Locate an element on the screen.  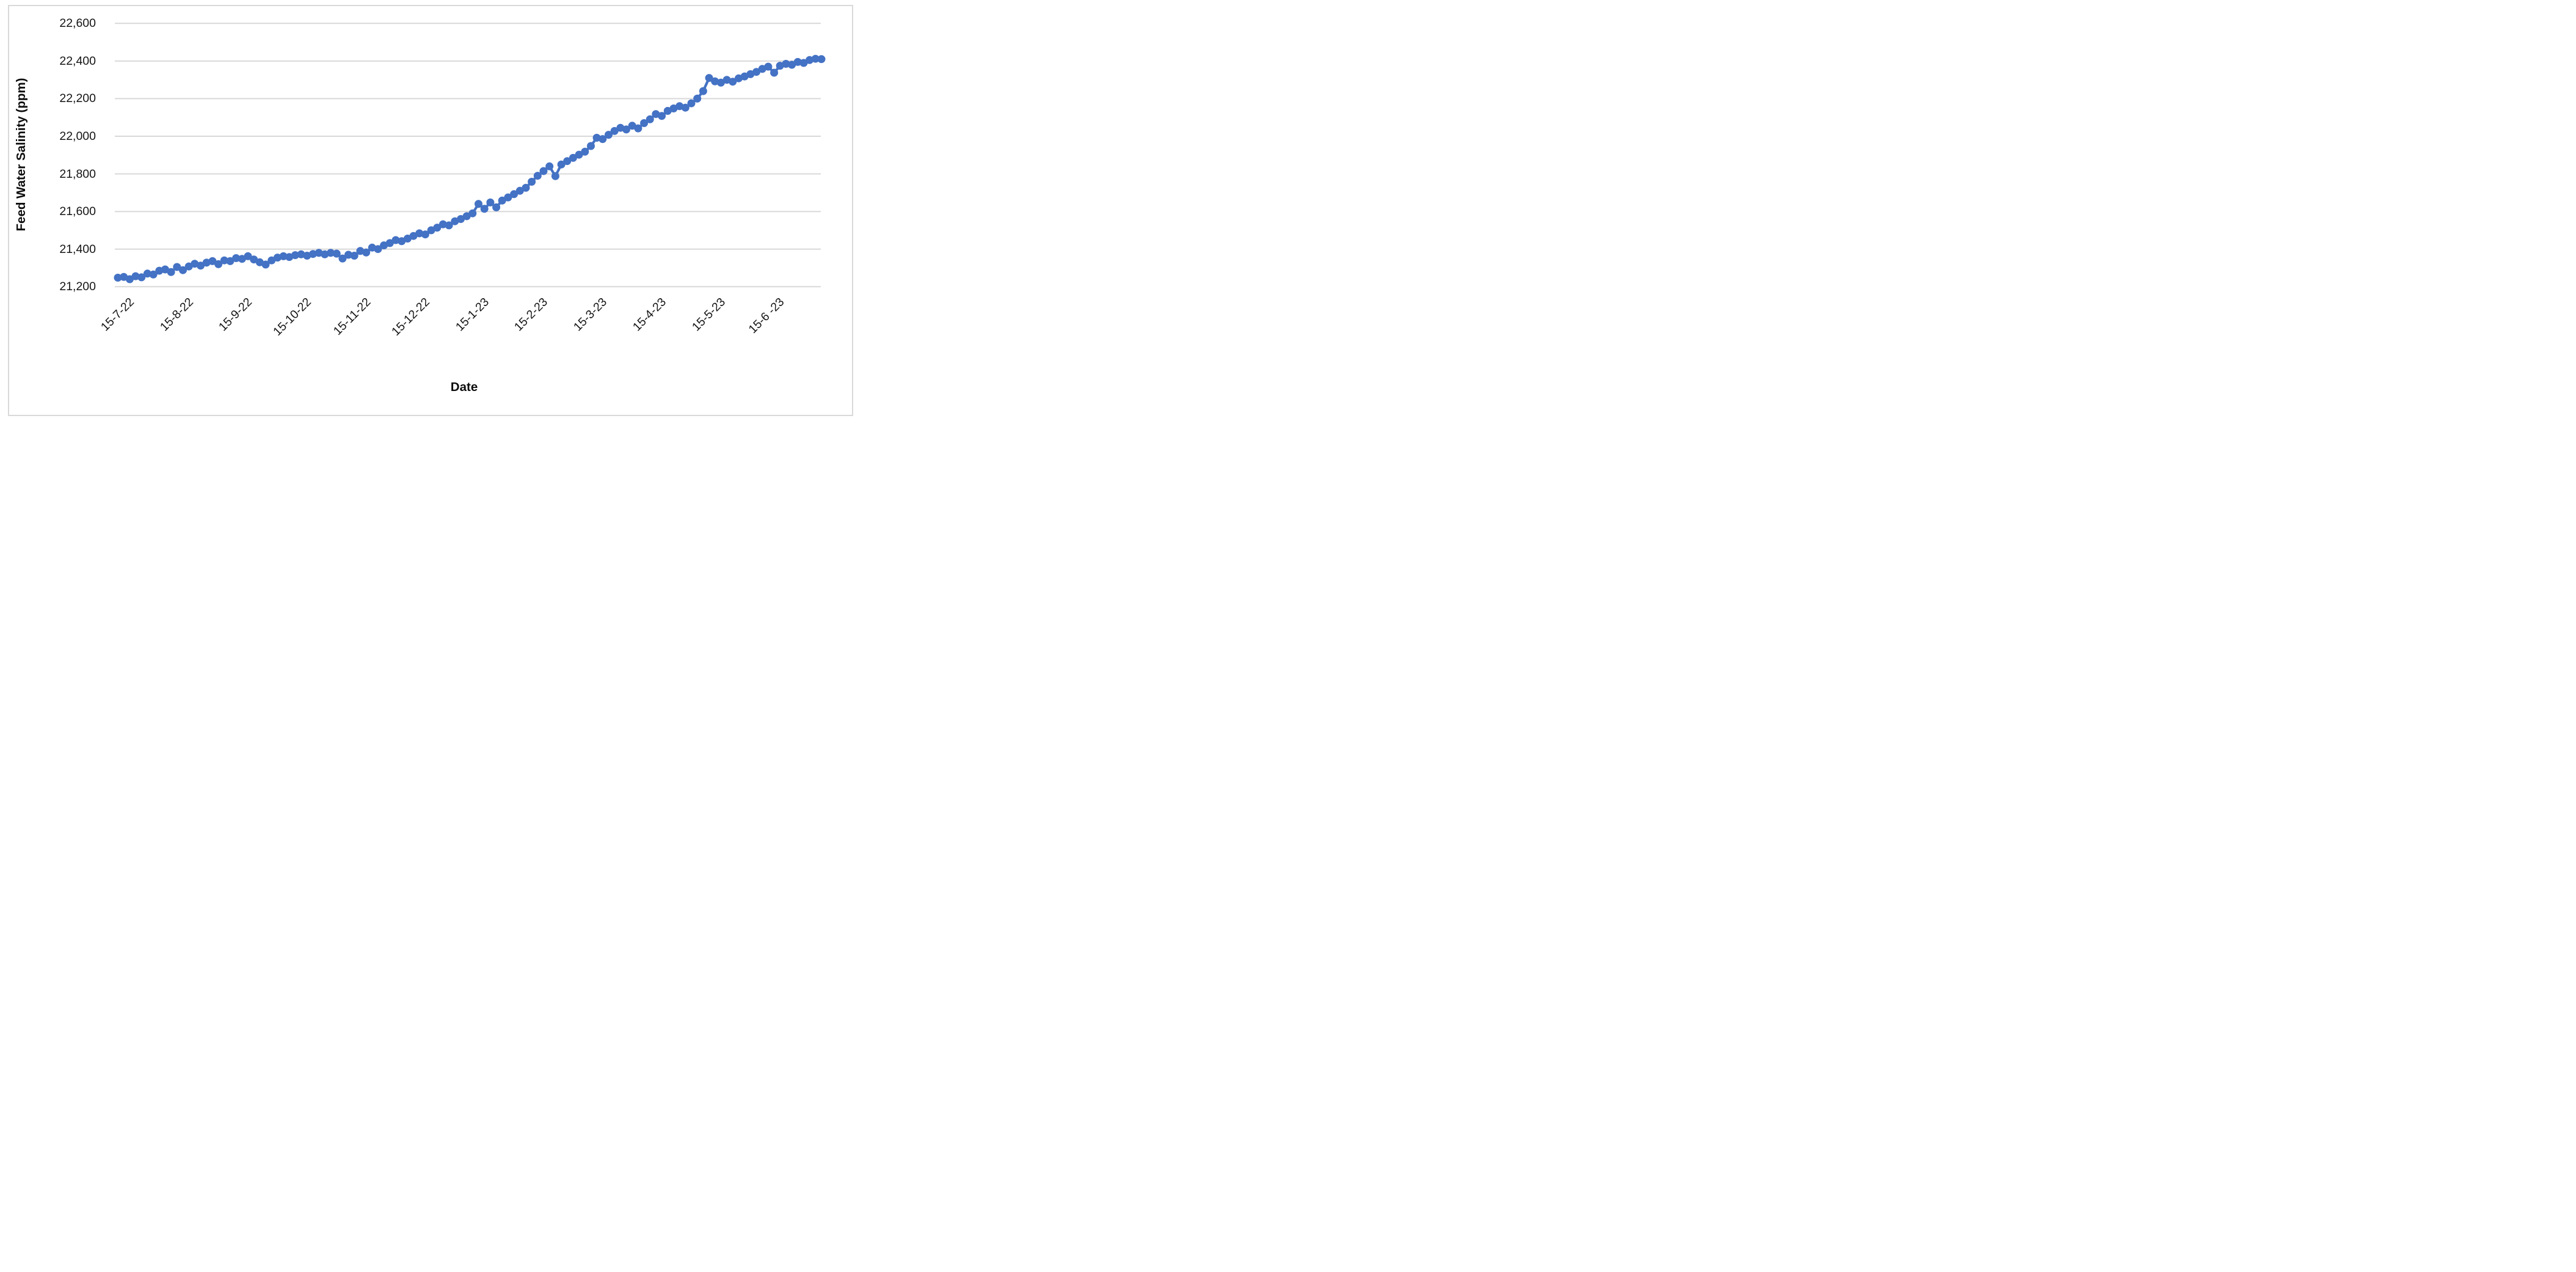
y-tick-label: 21,800 is located at coordinates (77, 174).